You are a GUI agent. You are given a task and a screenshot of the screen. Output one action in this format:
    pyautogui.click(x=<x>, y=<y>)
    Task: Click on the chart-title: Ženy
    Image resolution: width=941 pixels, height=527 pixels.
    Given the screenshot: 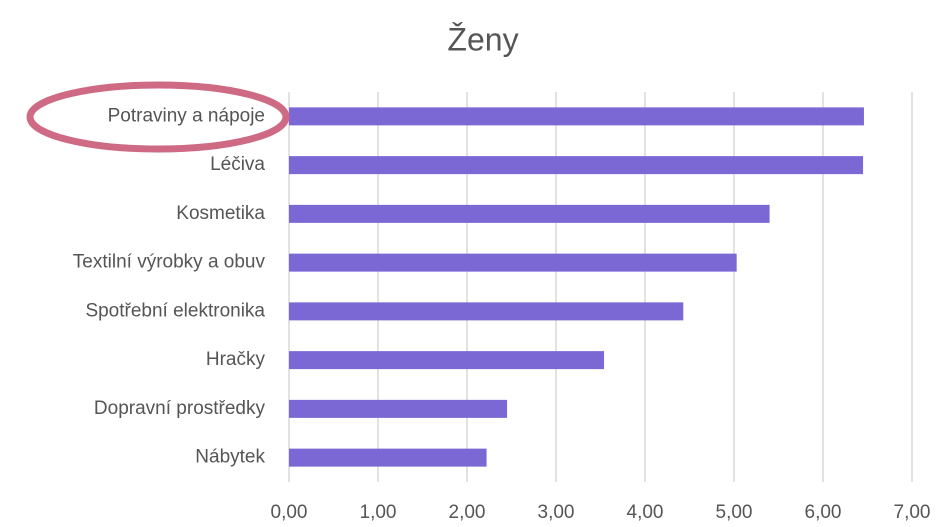 What is the action you would take?
    pyautogui.click(x=482, y=39)
    